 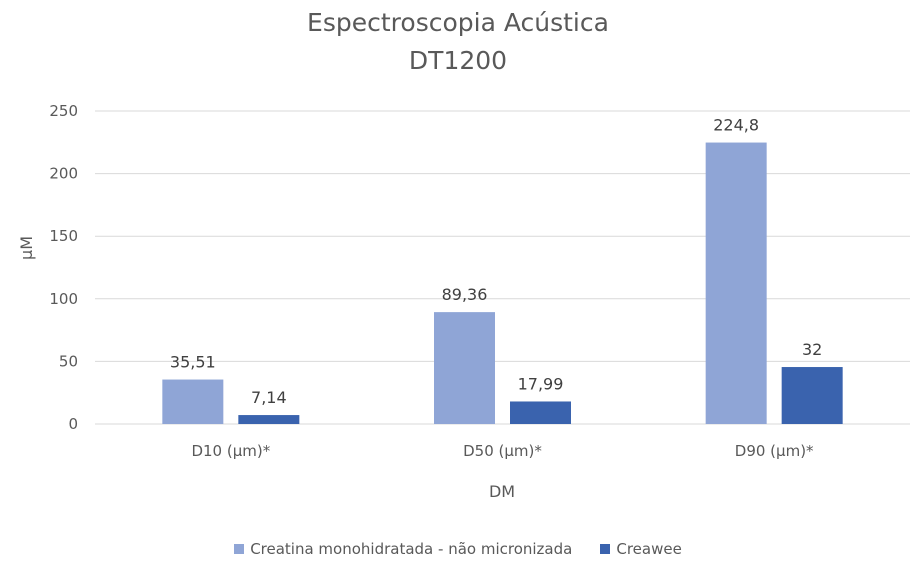 What do you see at coordinates (736, 125) in the screenshot?
I see `data-label: 224,8` at bounding box center [736, 125].